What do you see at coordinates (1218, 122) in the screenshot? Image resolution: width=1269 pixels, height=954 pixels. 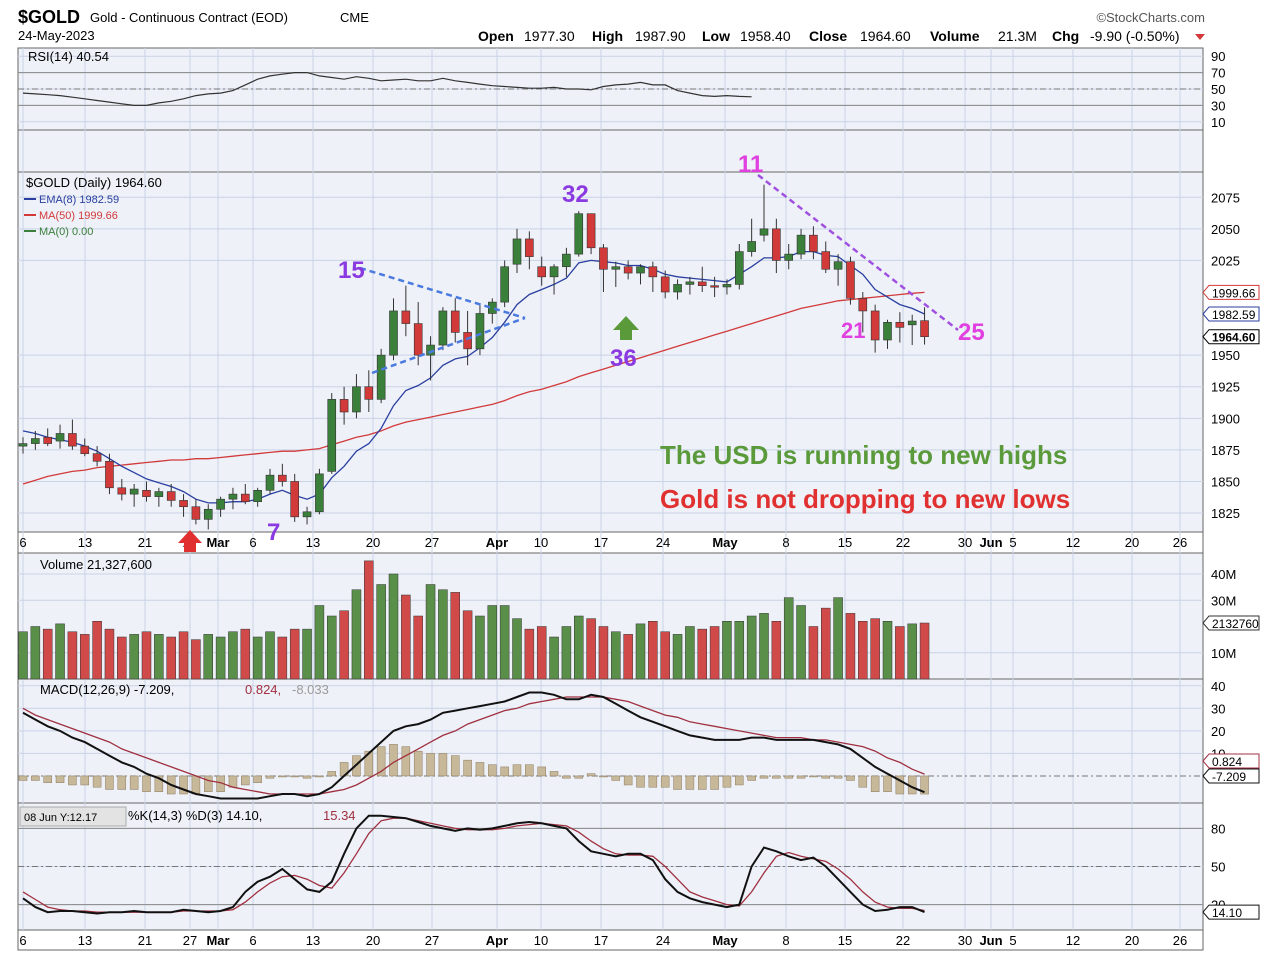 I see `y-tick-label: 10` at bounding box center [1218, 122].